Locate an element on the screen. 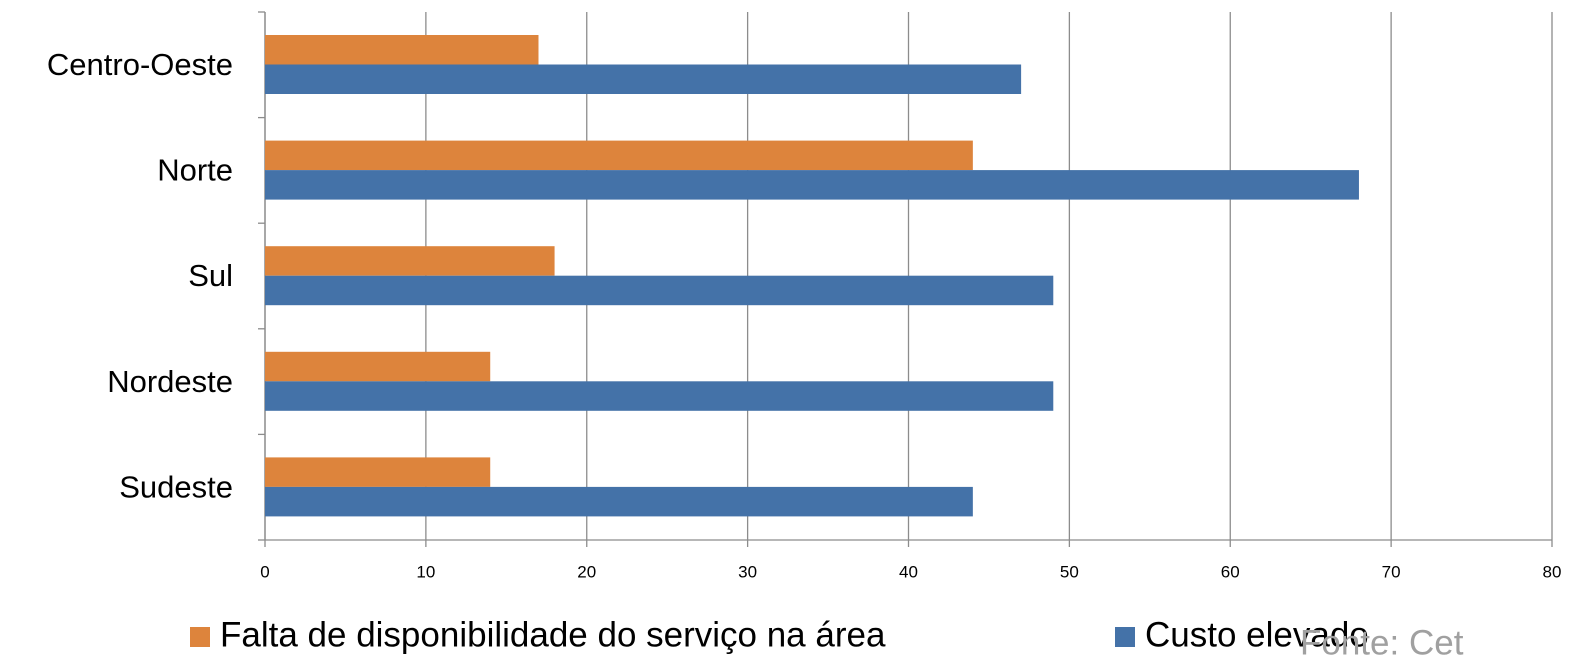 The width and height of the screenshot is (1583, 664). x-tick-label: 10 is located at coordinates (425, 571).